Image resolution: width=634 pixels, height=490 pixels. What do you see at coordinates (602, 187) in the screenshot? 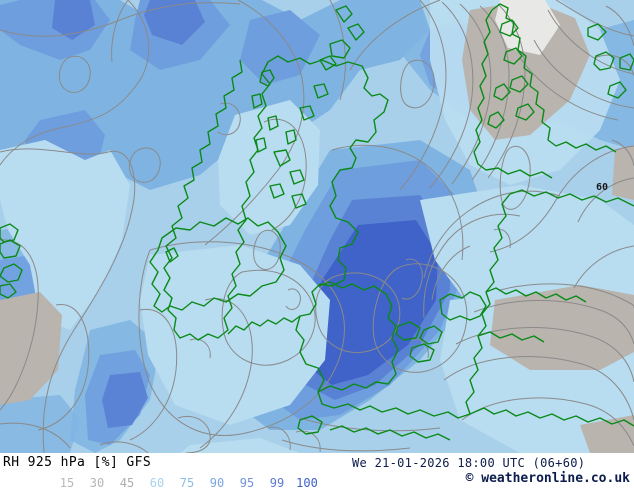
I see `contour-label-60: 60` at bounding box center [602, 187].